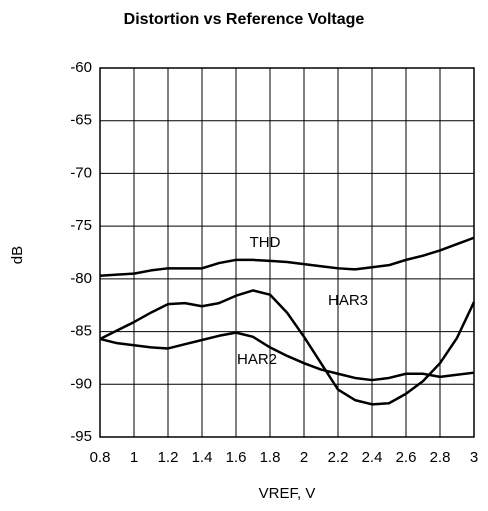 The height and width of the screenshot is (511, 488). Describe the element at coordinates (168, 457) in the screenshot. I see `x-tick-label: 1.2` at that location.